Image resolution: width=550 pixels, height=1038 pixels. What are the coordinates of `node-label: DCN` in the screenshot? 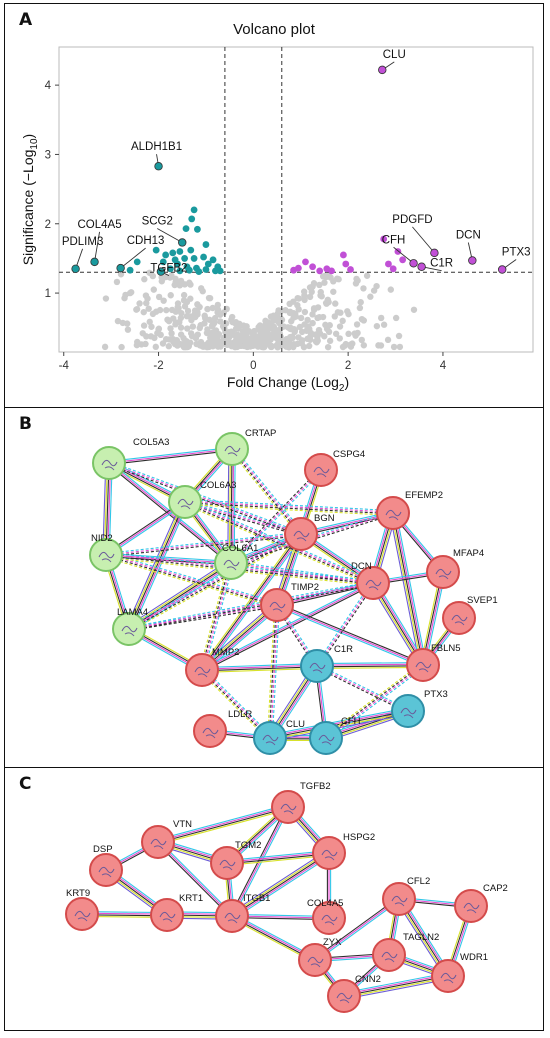 It's located at (361, 566).